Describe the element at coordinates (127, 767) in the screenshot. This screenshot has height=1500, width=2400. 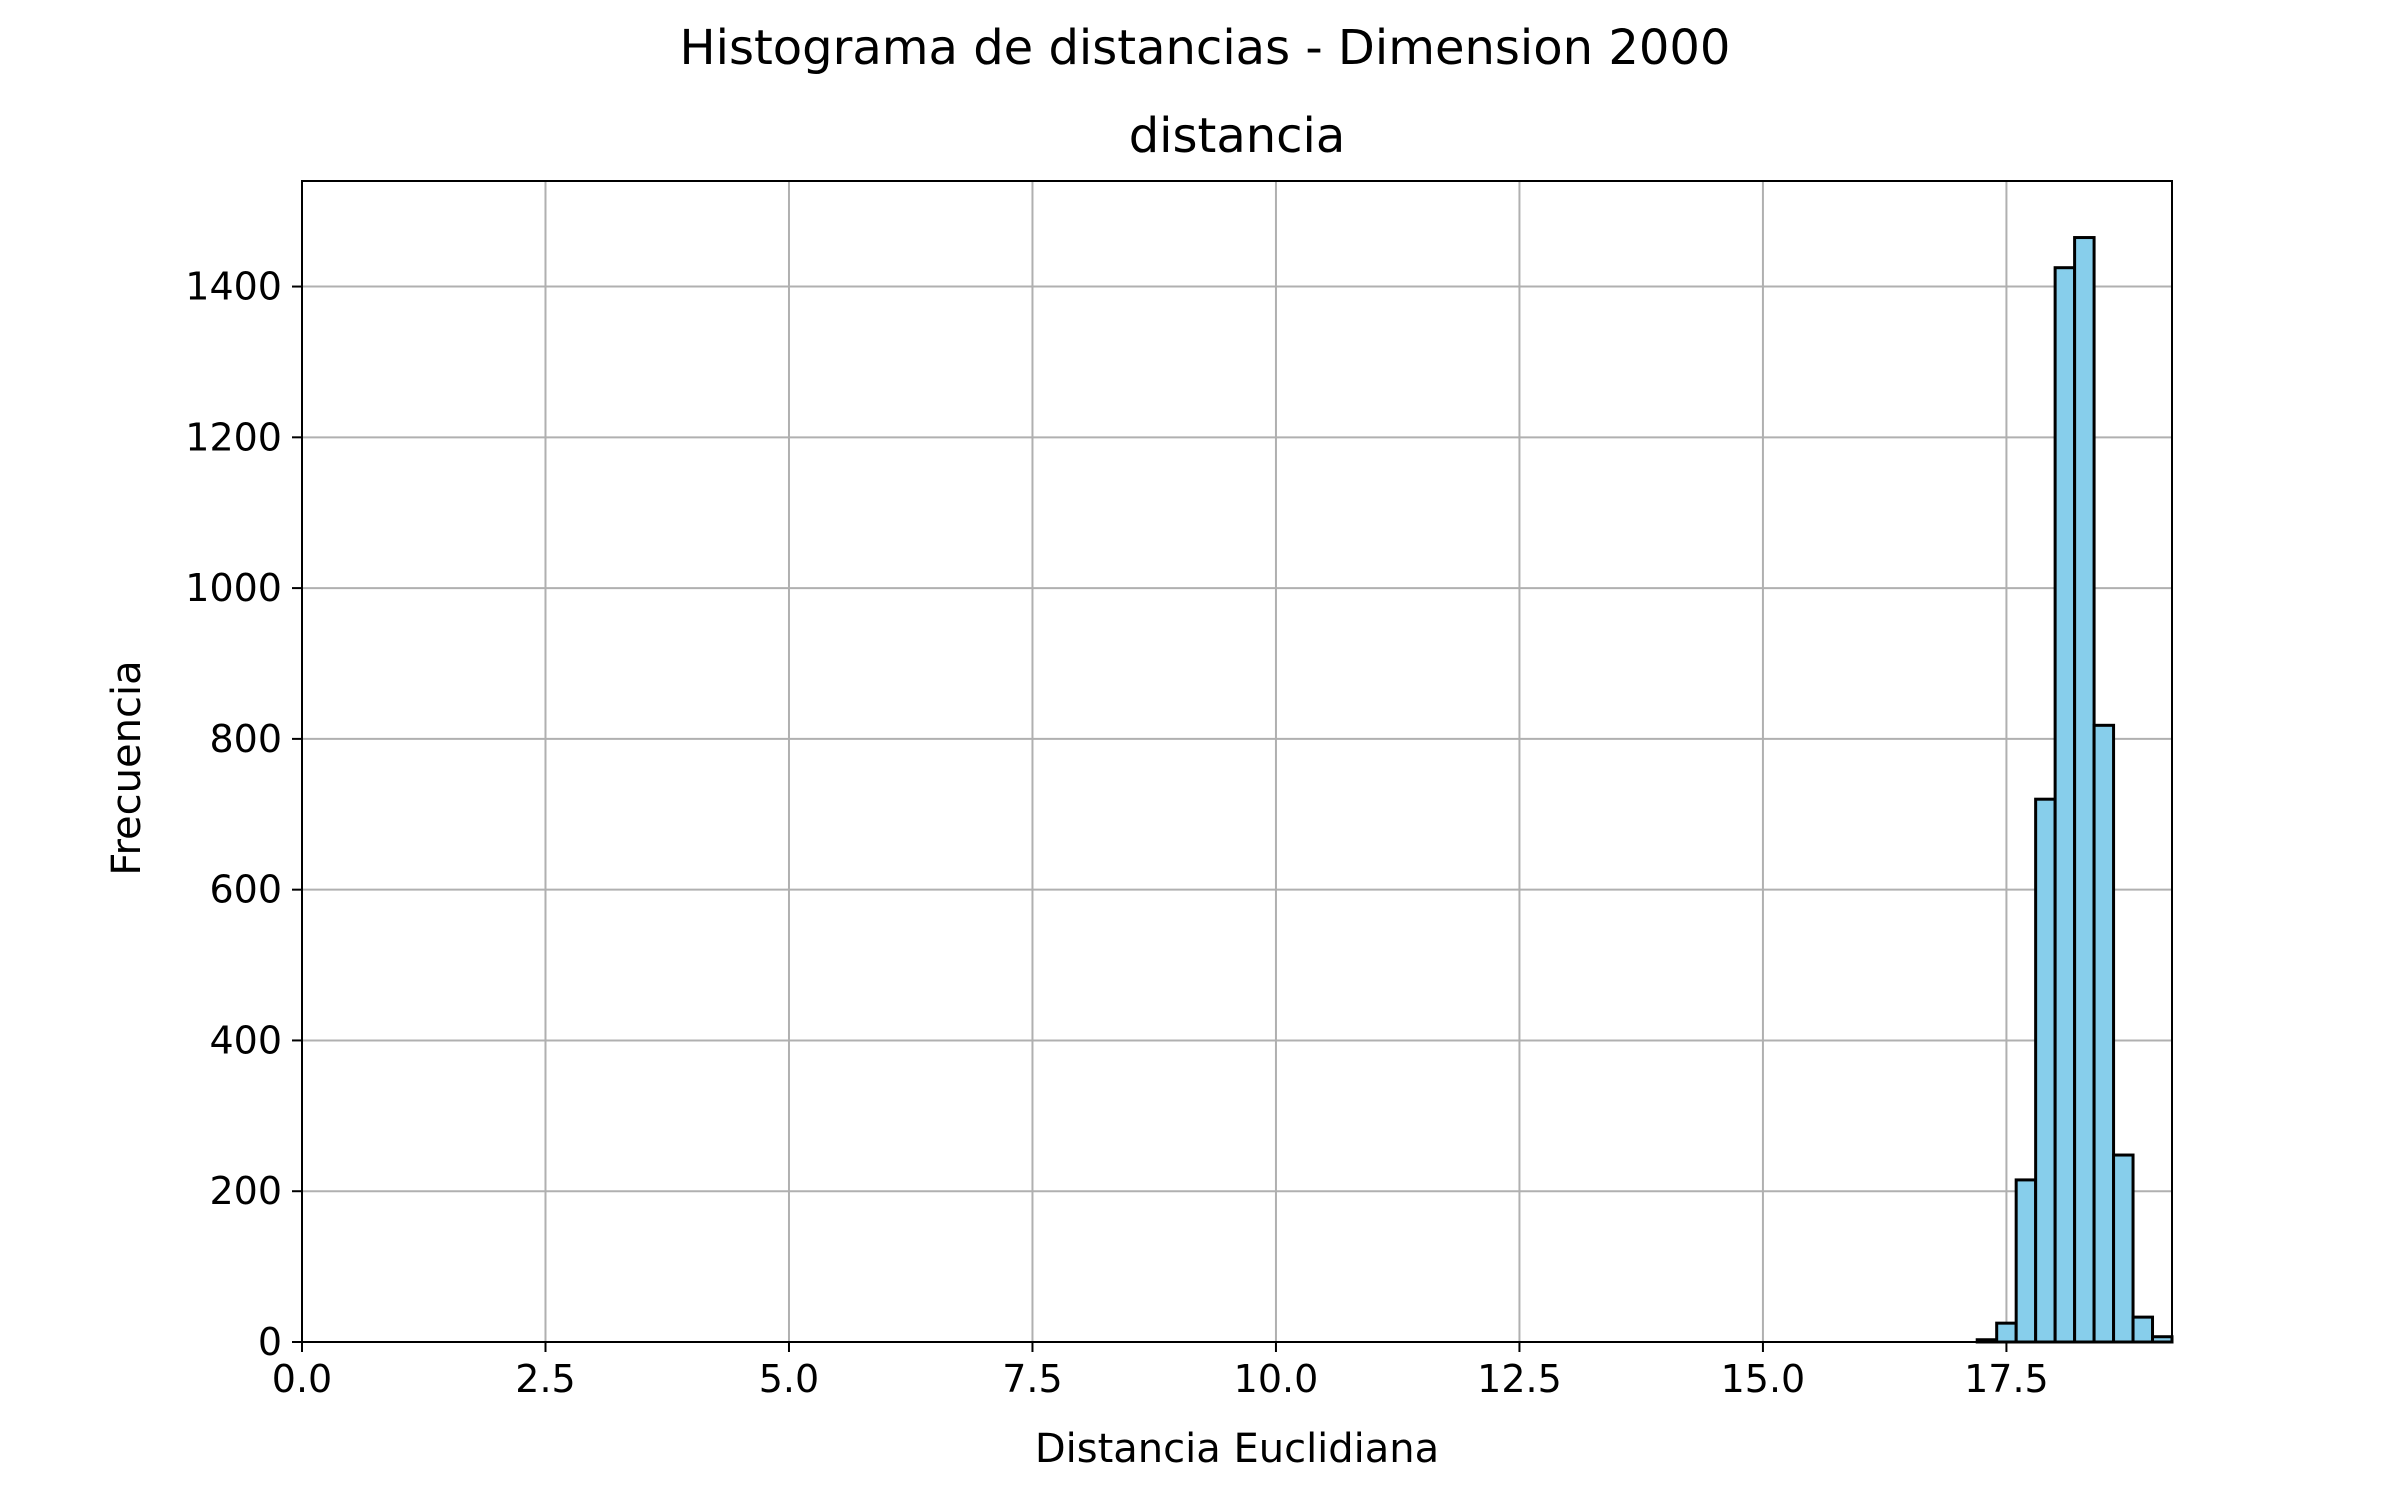
I see `y-axis-label: Frecuencia` at that location.